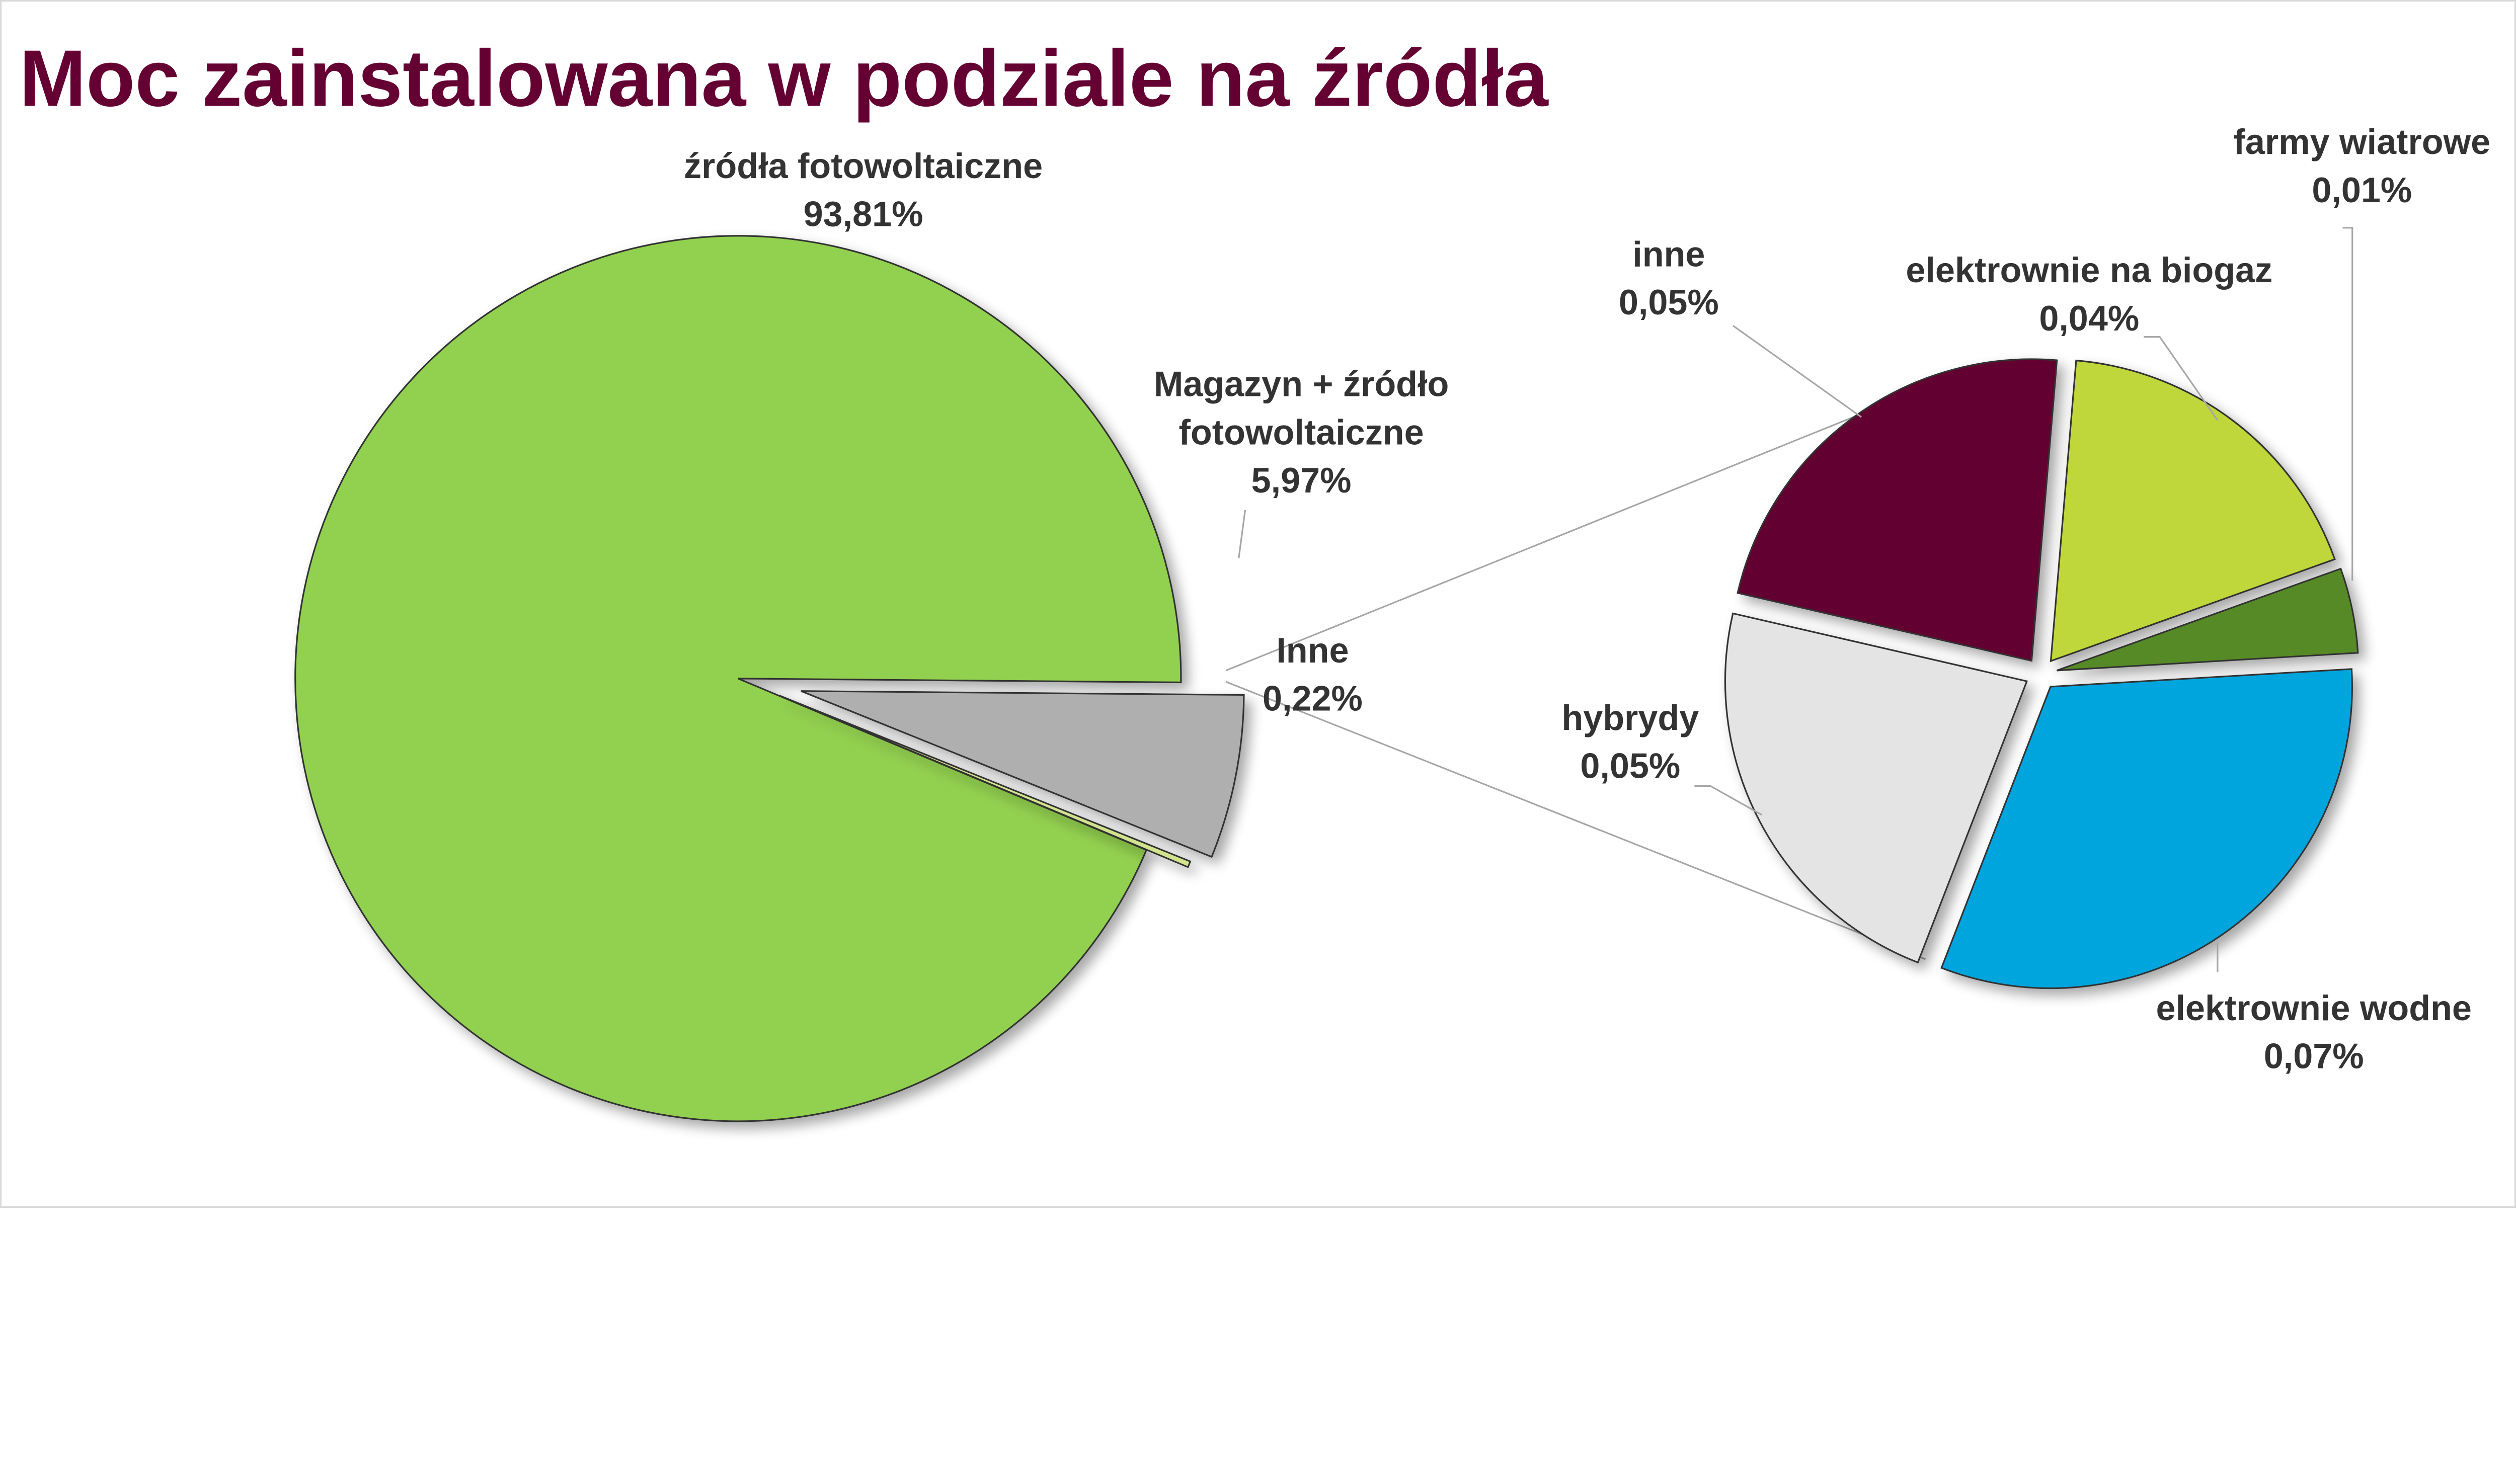 The height and width of the screenshot is (1484, 2516). Describe the element at coordinates (1313, 698) in the screenshot. I see `label-inne-main-line: 0,22%` at that location.